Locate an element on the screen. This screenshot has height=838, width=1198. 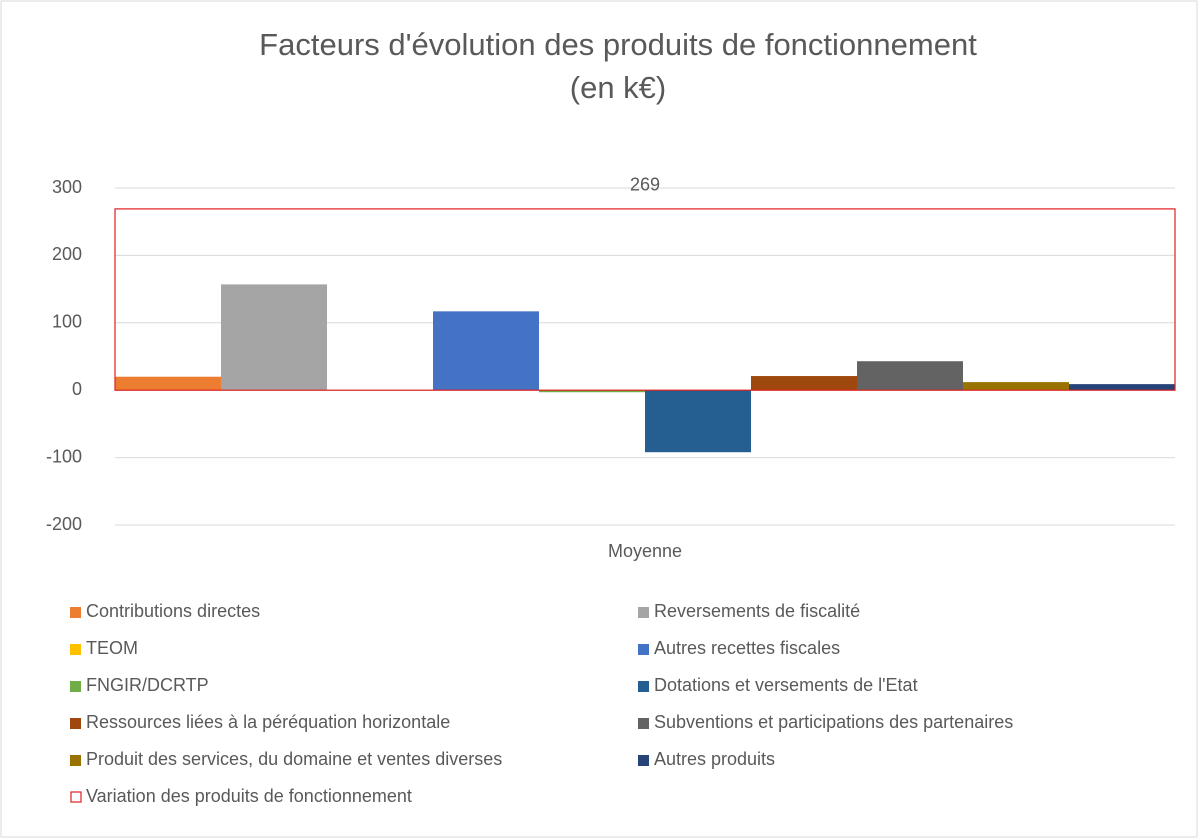
legend-label: TEOM is located at coordinates (112, 648).